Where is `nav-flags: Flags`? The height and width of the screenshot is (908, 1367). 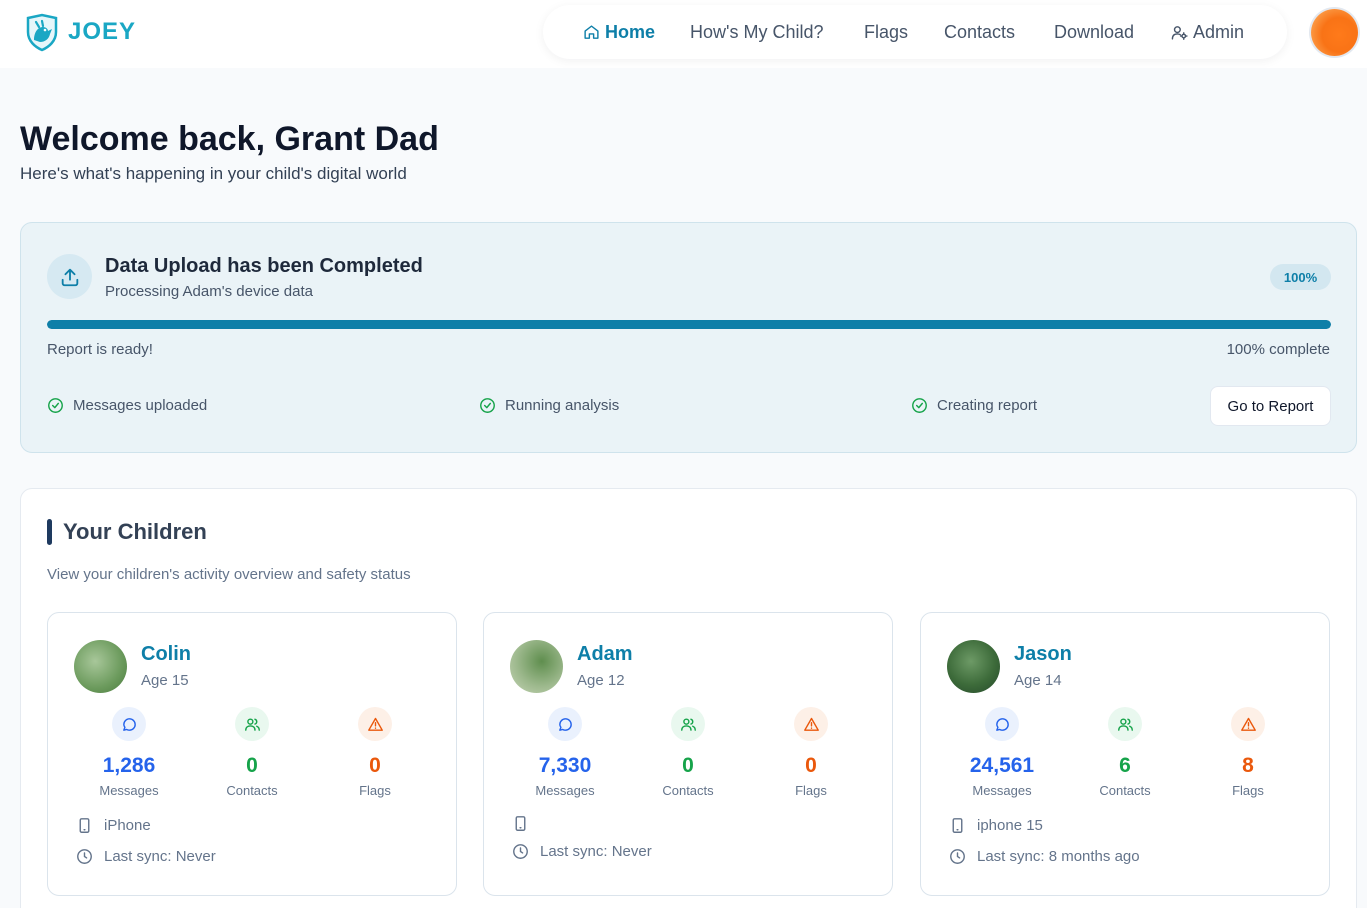
nav-flags: Flags is located at coordinates (886, 32).